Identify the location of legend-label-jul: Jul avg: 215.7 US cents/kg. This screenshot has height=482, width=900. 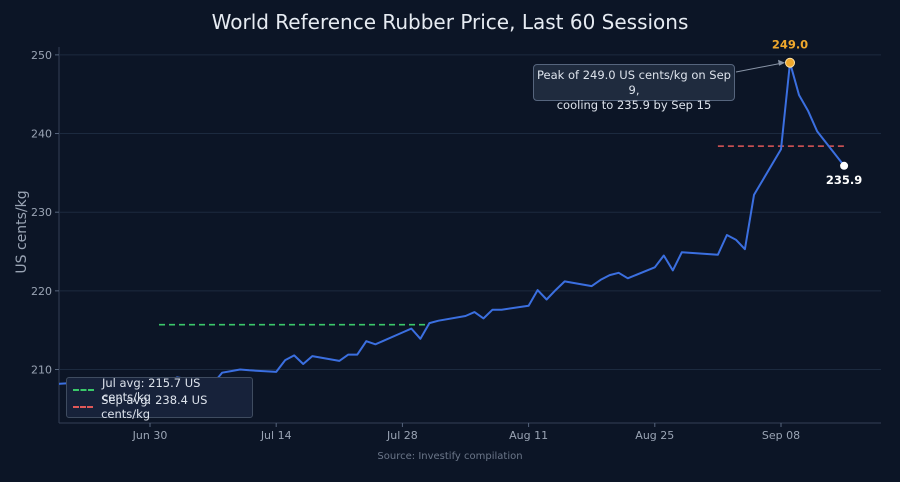
(151, 389).